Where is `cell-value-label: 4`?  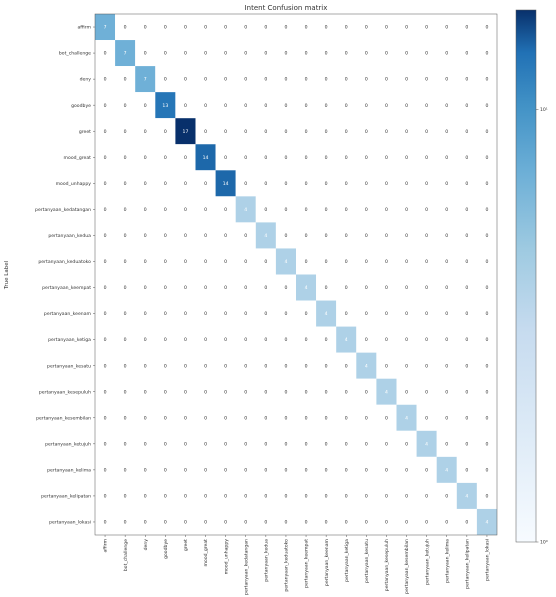 cell-value-label: 4 is located at coordinates (466, 497).